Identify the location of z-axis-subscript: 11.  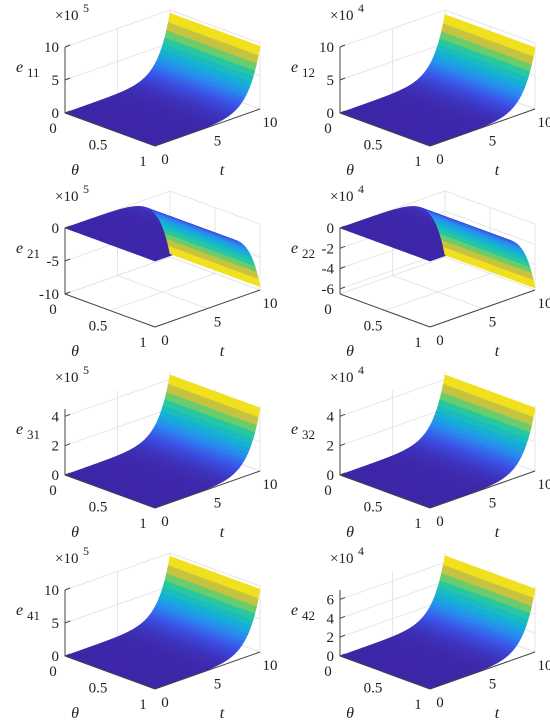
(33, 72).